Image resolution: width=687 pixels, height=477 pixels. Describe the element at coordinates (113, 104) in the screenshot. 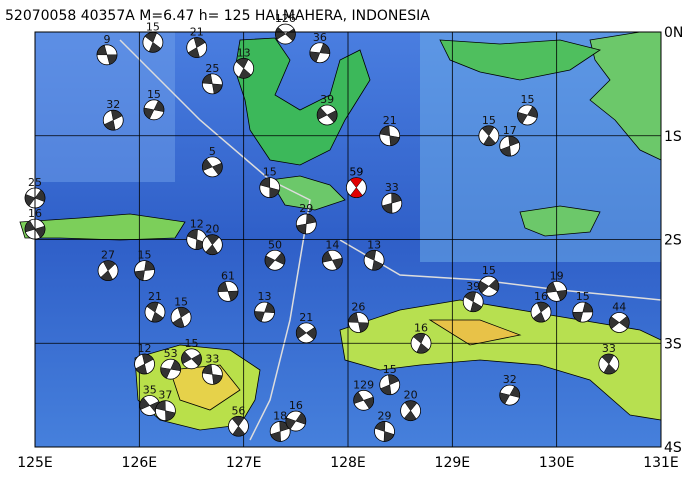

I see `depth-label: 32` at that location.